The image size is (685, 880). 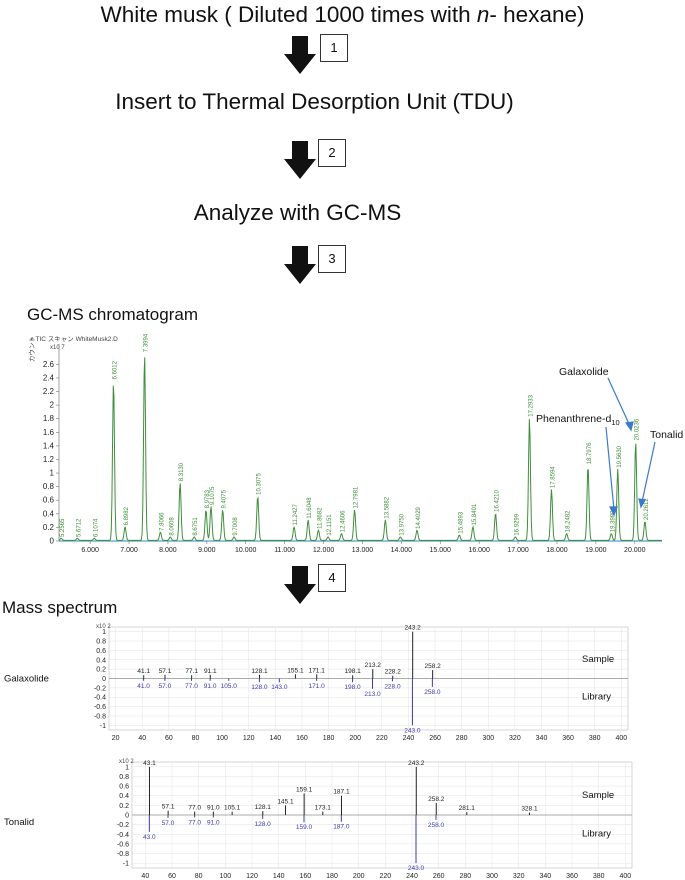 What do you see at coordinates (252, 876) in the screenshot?
I see `spectrum-x-tick-label: 120` at bounding box center [252, 876].